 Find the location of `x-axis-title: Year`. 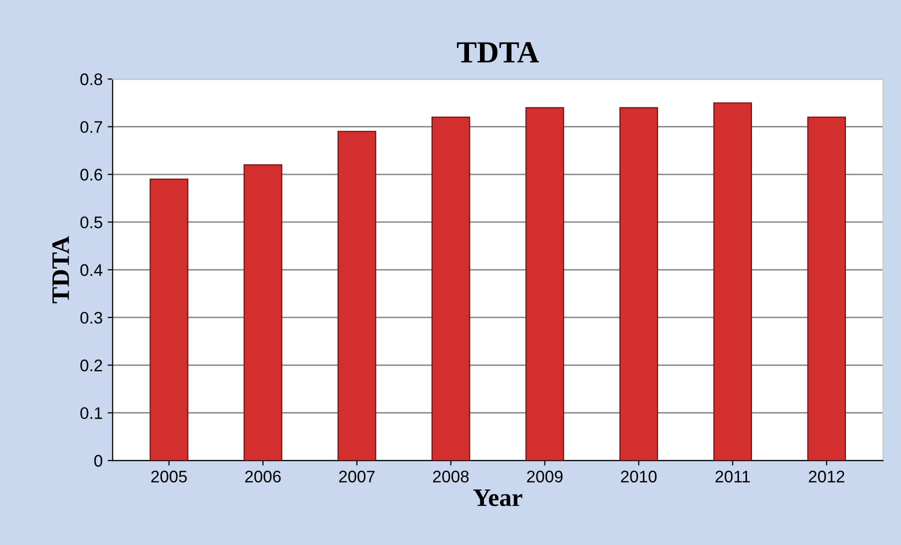

x-axis-title: Year is located at coordinates (497, 498).